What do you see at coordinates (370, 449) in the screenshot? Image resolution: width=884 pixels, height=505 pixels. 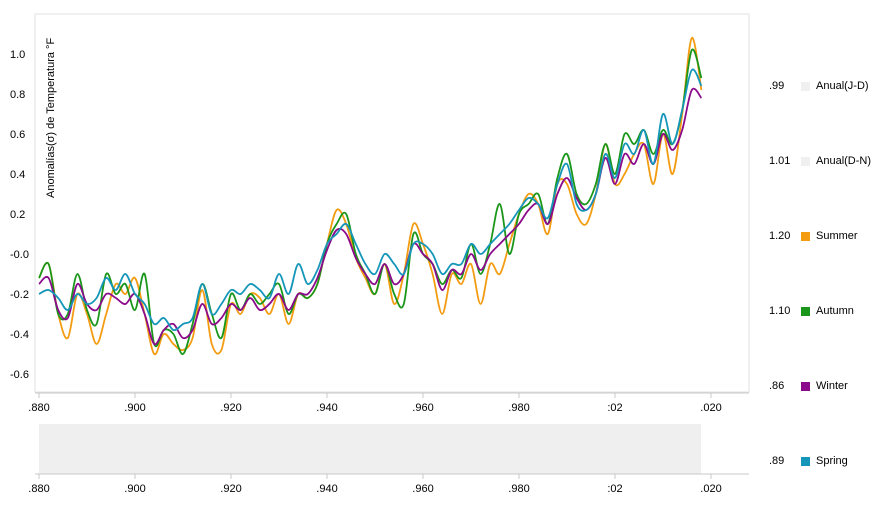 I see `navigator-range` at bounding box center [370, 449].